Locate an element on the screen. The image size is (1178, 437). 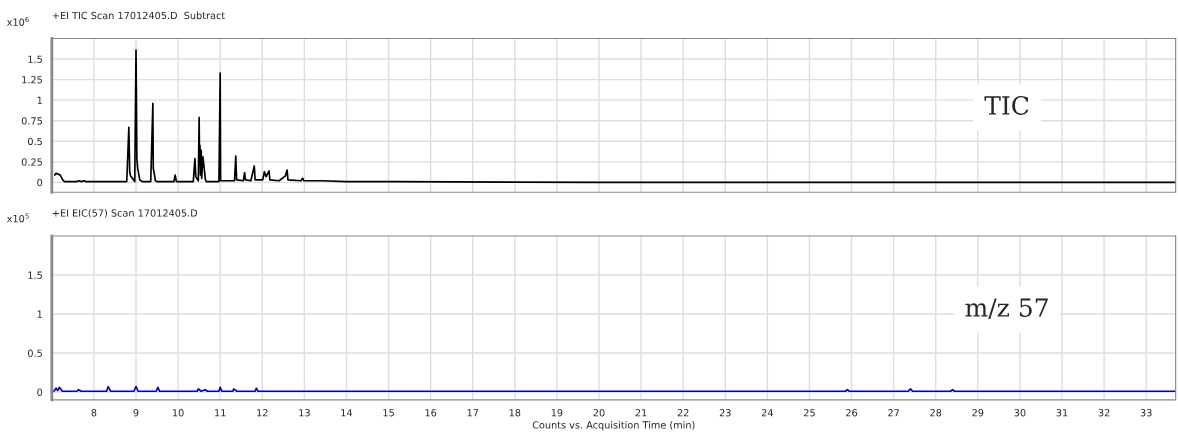
x-tick-label: 21 is located at coordinates (641, 413).